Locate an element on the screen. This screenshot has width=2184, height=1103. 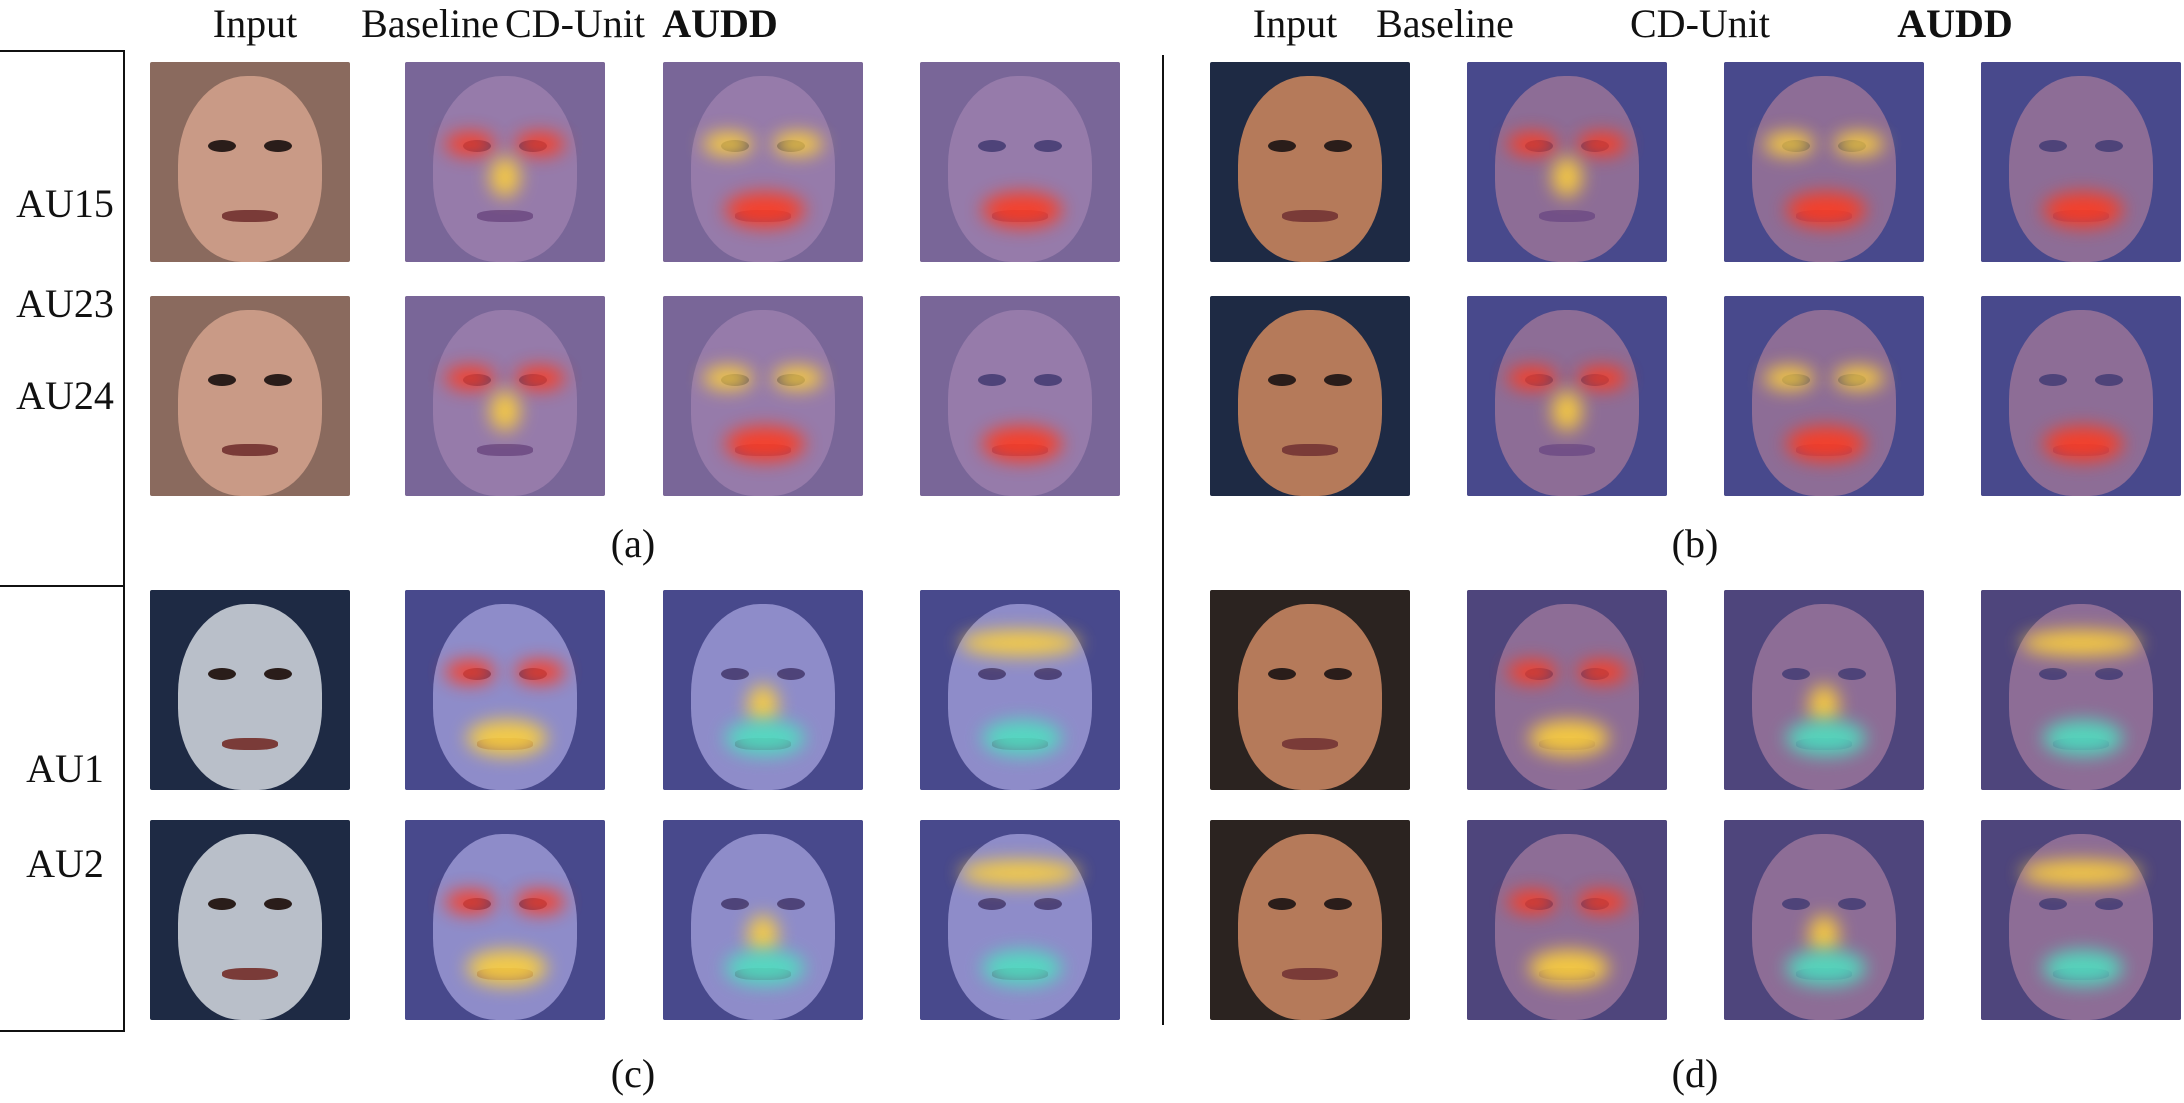
panel-a-audd-r1 is located at coordinates (1020, 396).